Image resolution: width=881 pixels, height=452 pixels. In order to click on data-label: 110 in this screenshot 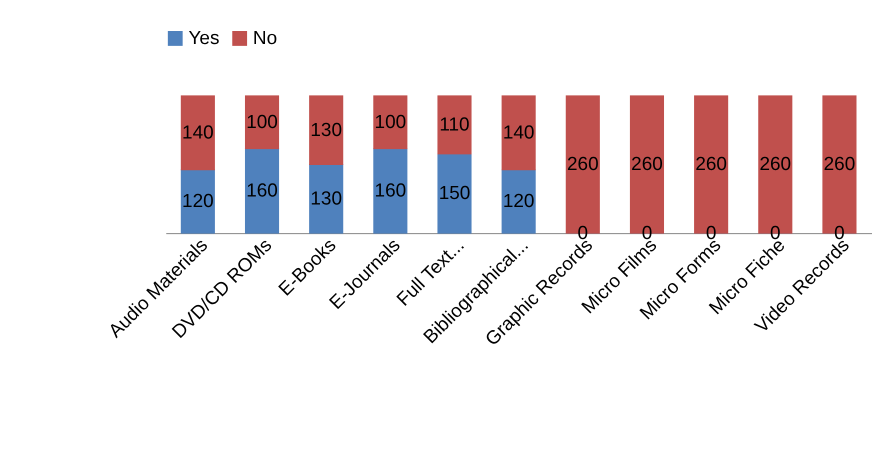, I will do `click(454, 125)`.